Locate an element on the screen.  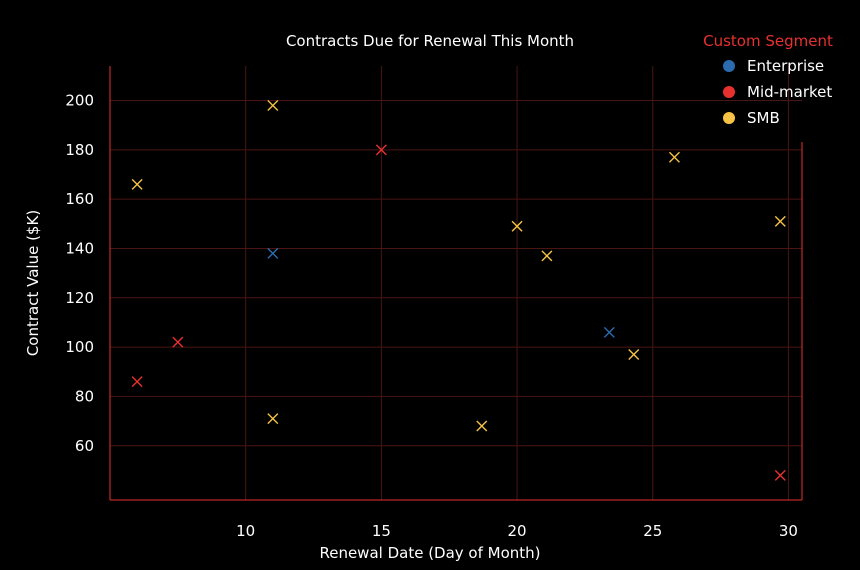
x-tick-labels: 10 15 20 25 30 is located at coordinates (517, 531).